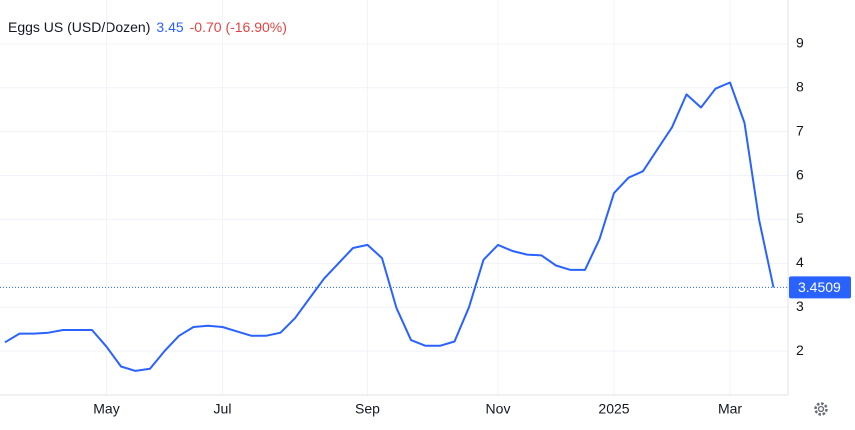 The width and height of the screenshot is (855, 430). What do you see at coordinates (800, 262) in the screenshot?
I see `y-tick-label: 4` at bounding box center [800, 262].